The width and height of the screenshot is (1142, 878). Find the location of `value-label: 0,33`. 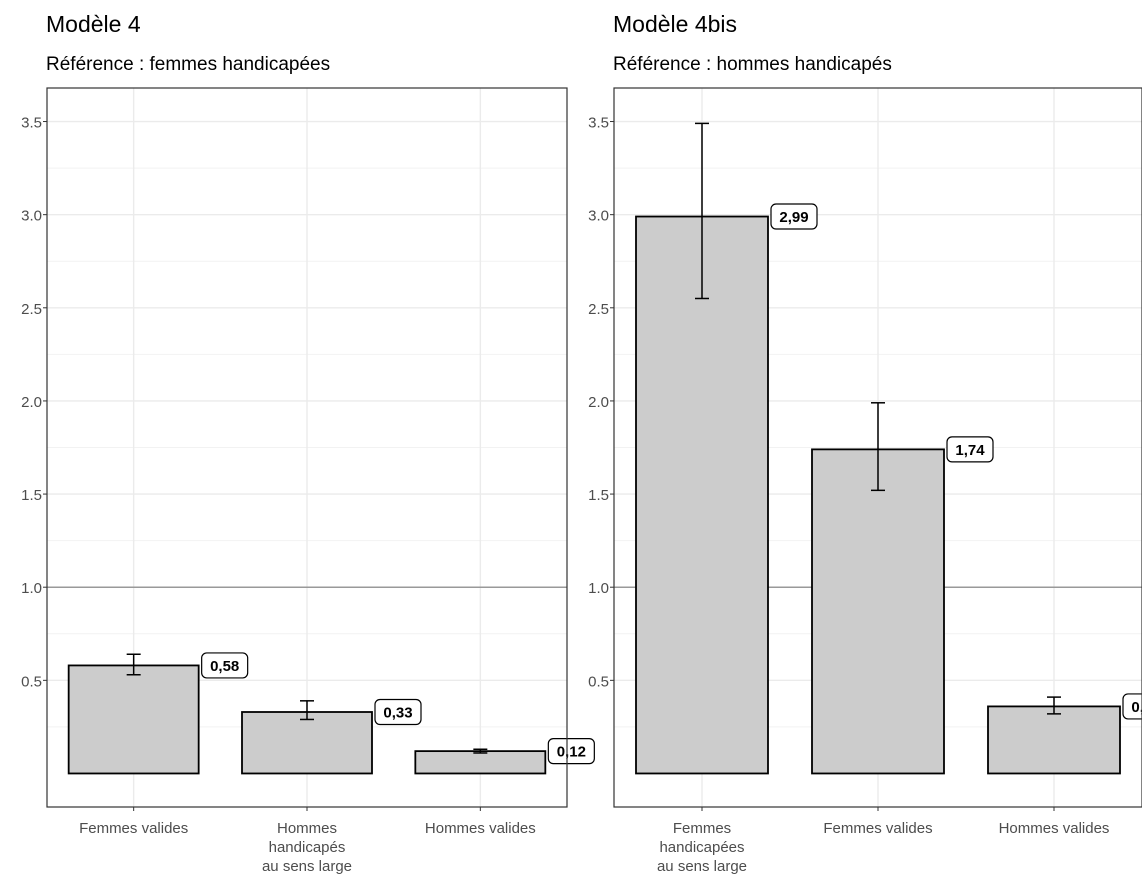

value-label: 0,33 is located at coordinates (398, 712).